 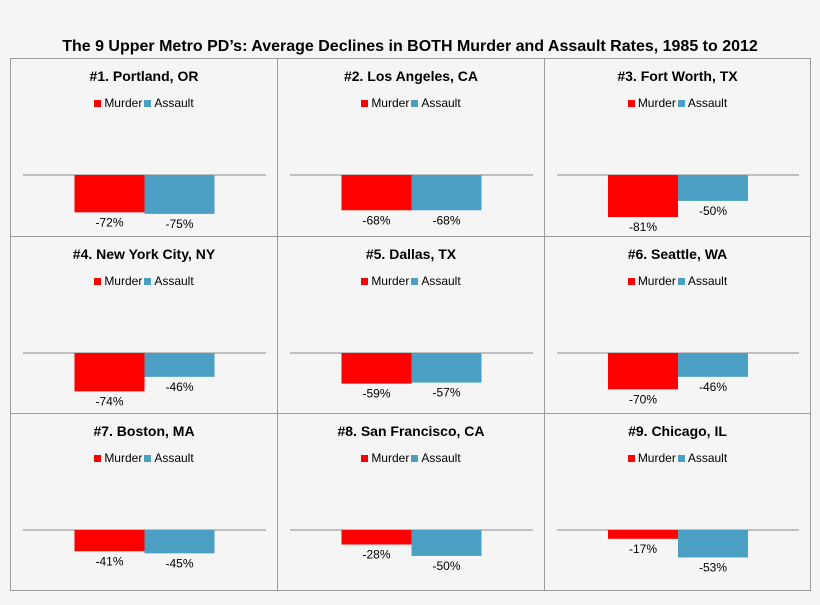 What do you see at coordinates (411, 431) in the screenshot?
I see `panel-title: #8. San Francisco, CA` at bounding box center [411, 431].